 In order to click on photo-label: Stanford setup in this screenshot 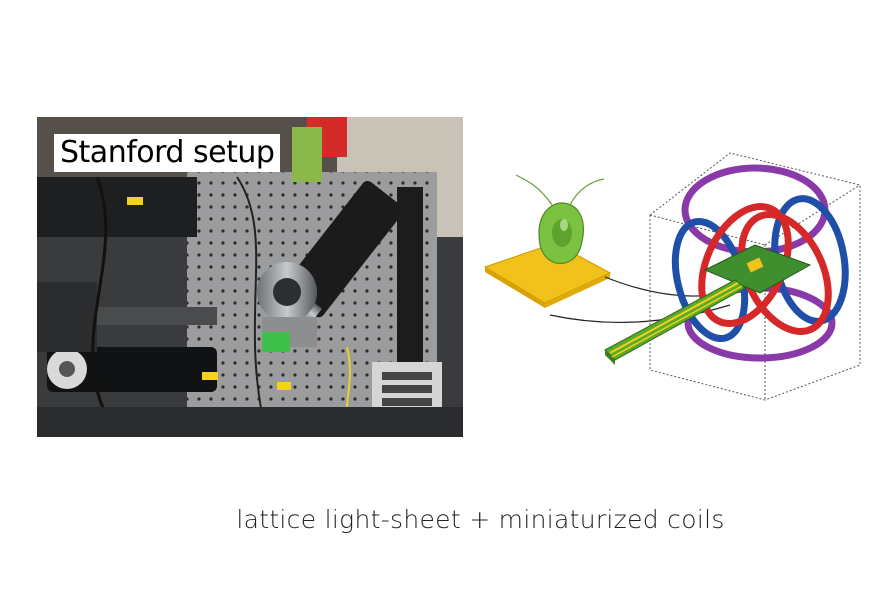, I will do `click(167, 153)`.